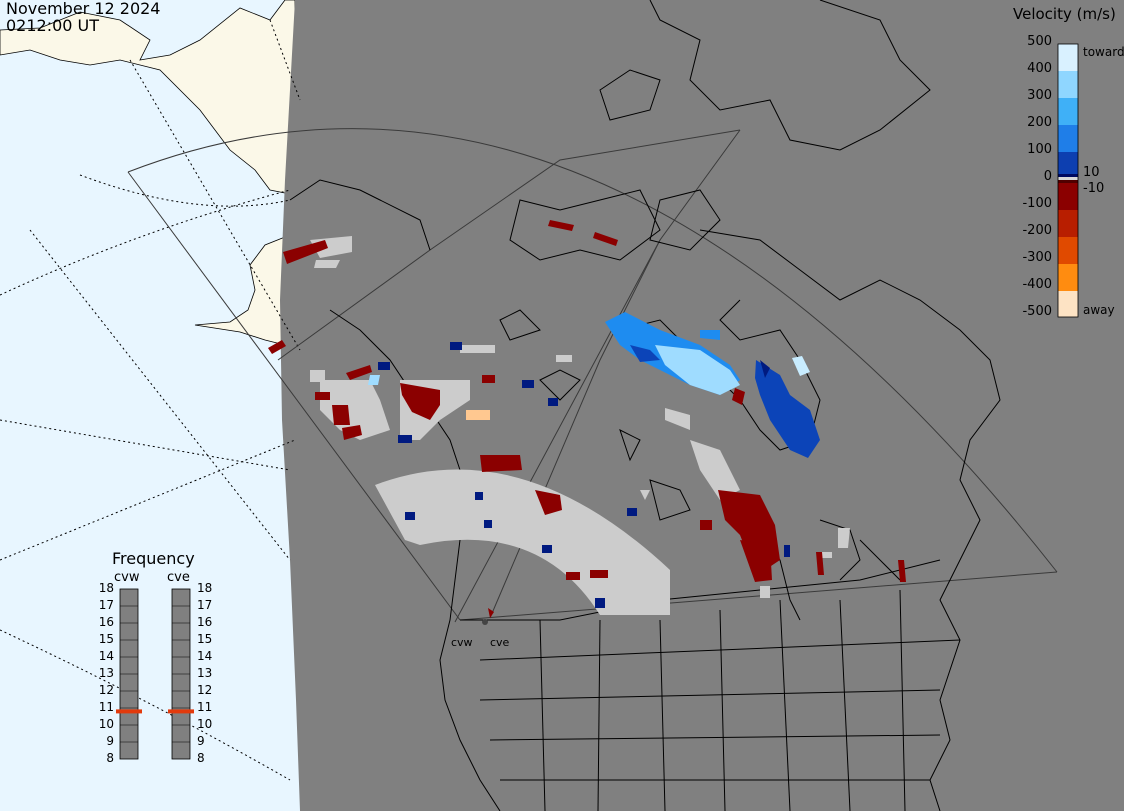 The width and height of the screenshot is (1124, 811). What do you see at coordinates (1103, 52) in the screenshot?
I see `legend-toward-label: toward` at bounding box center [1103, 52].